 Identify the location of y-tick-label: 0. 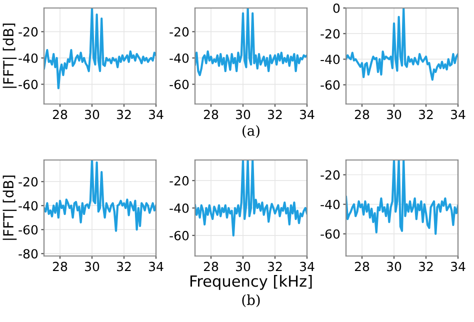
(336, 8).